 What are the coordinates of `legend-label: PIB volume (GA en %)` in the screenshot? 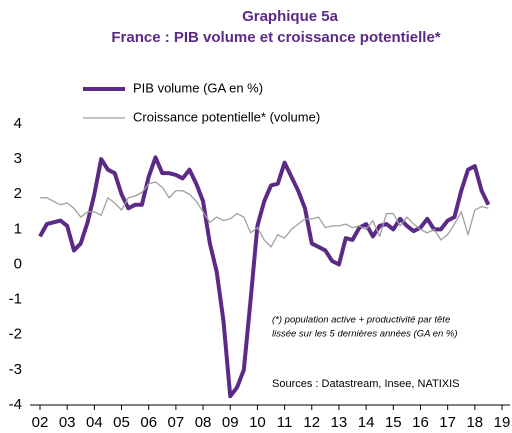 It's located at (198, 87).